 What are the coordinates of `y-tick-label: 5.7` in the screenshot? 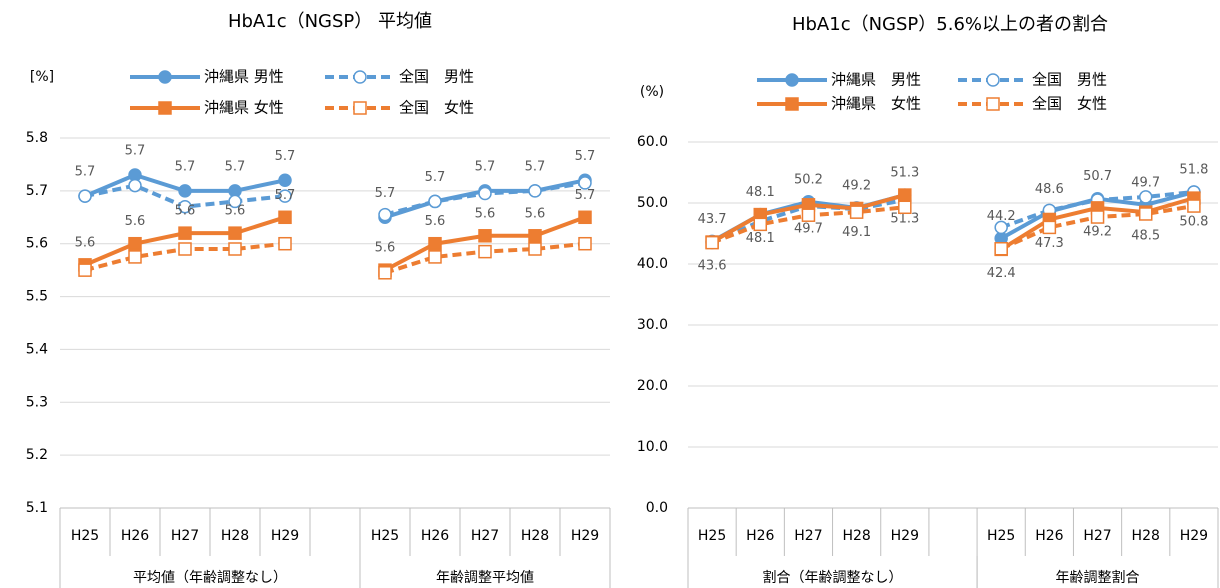 It's located at (37, 191).